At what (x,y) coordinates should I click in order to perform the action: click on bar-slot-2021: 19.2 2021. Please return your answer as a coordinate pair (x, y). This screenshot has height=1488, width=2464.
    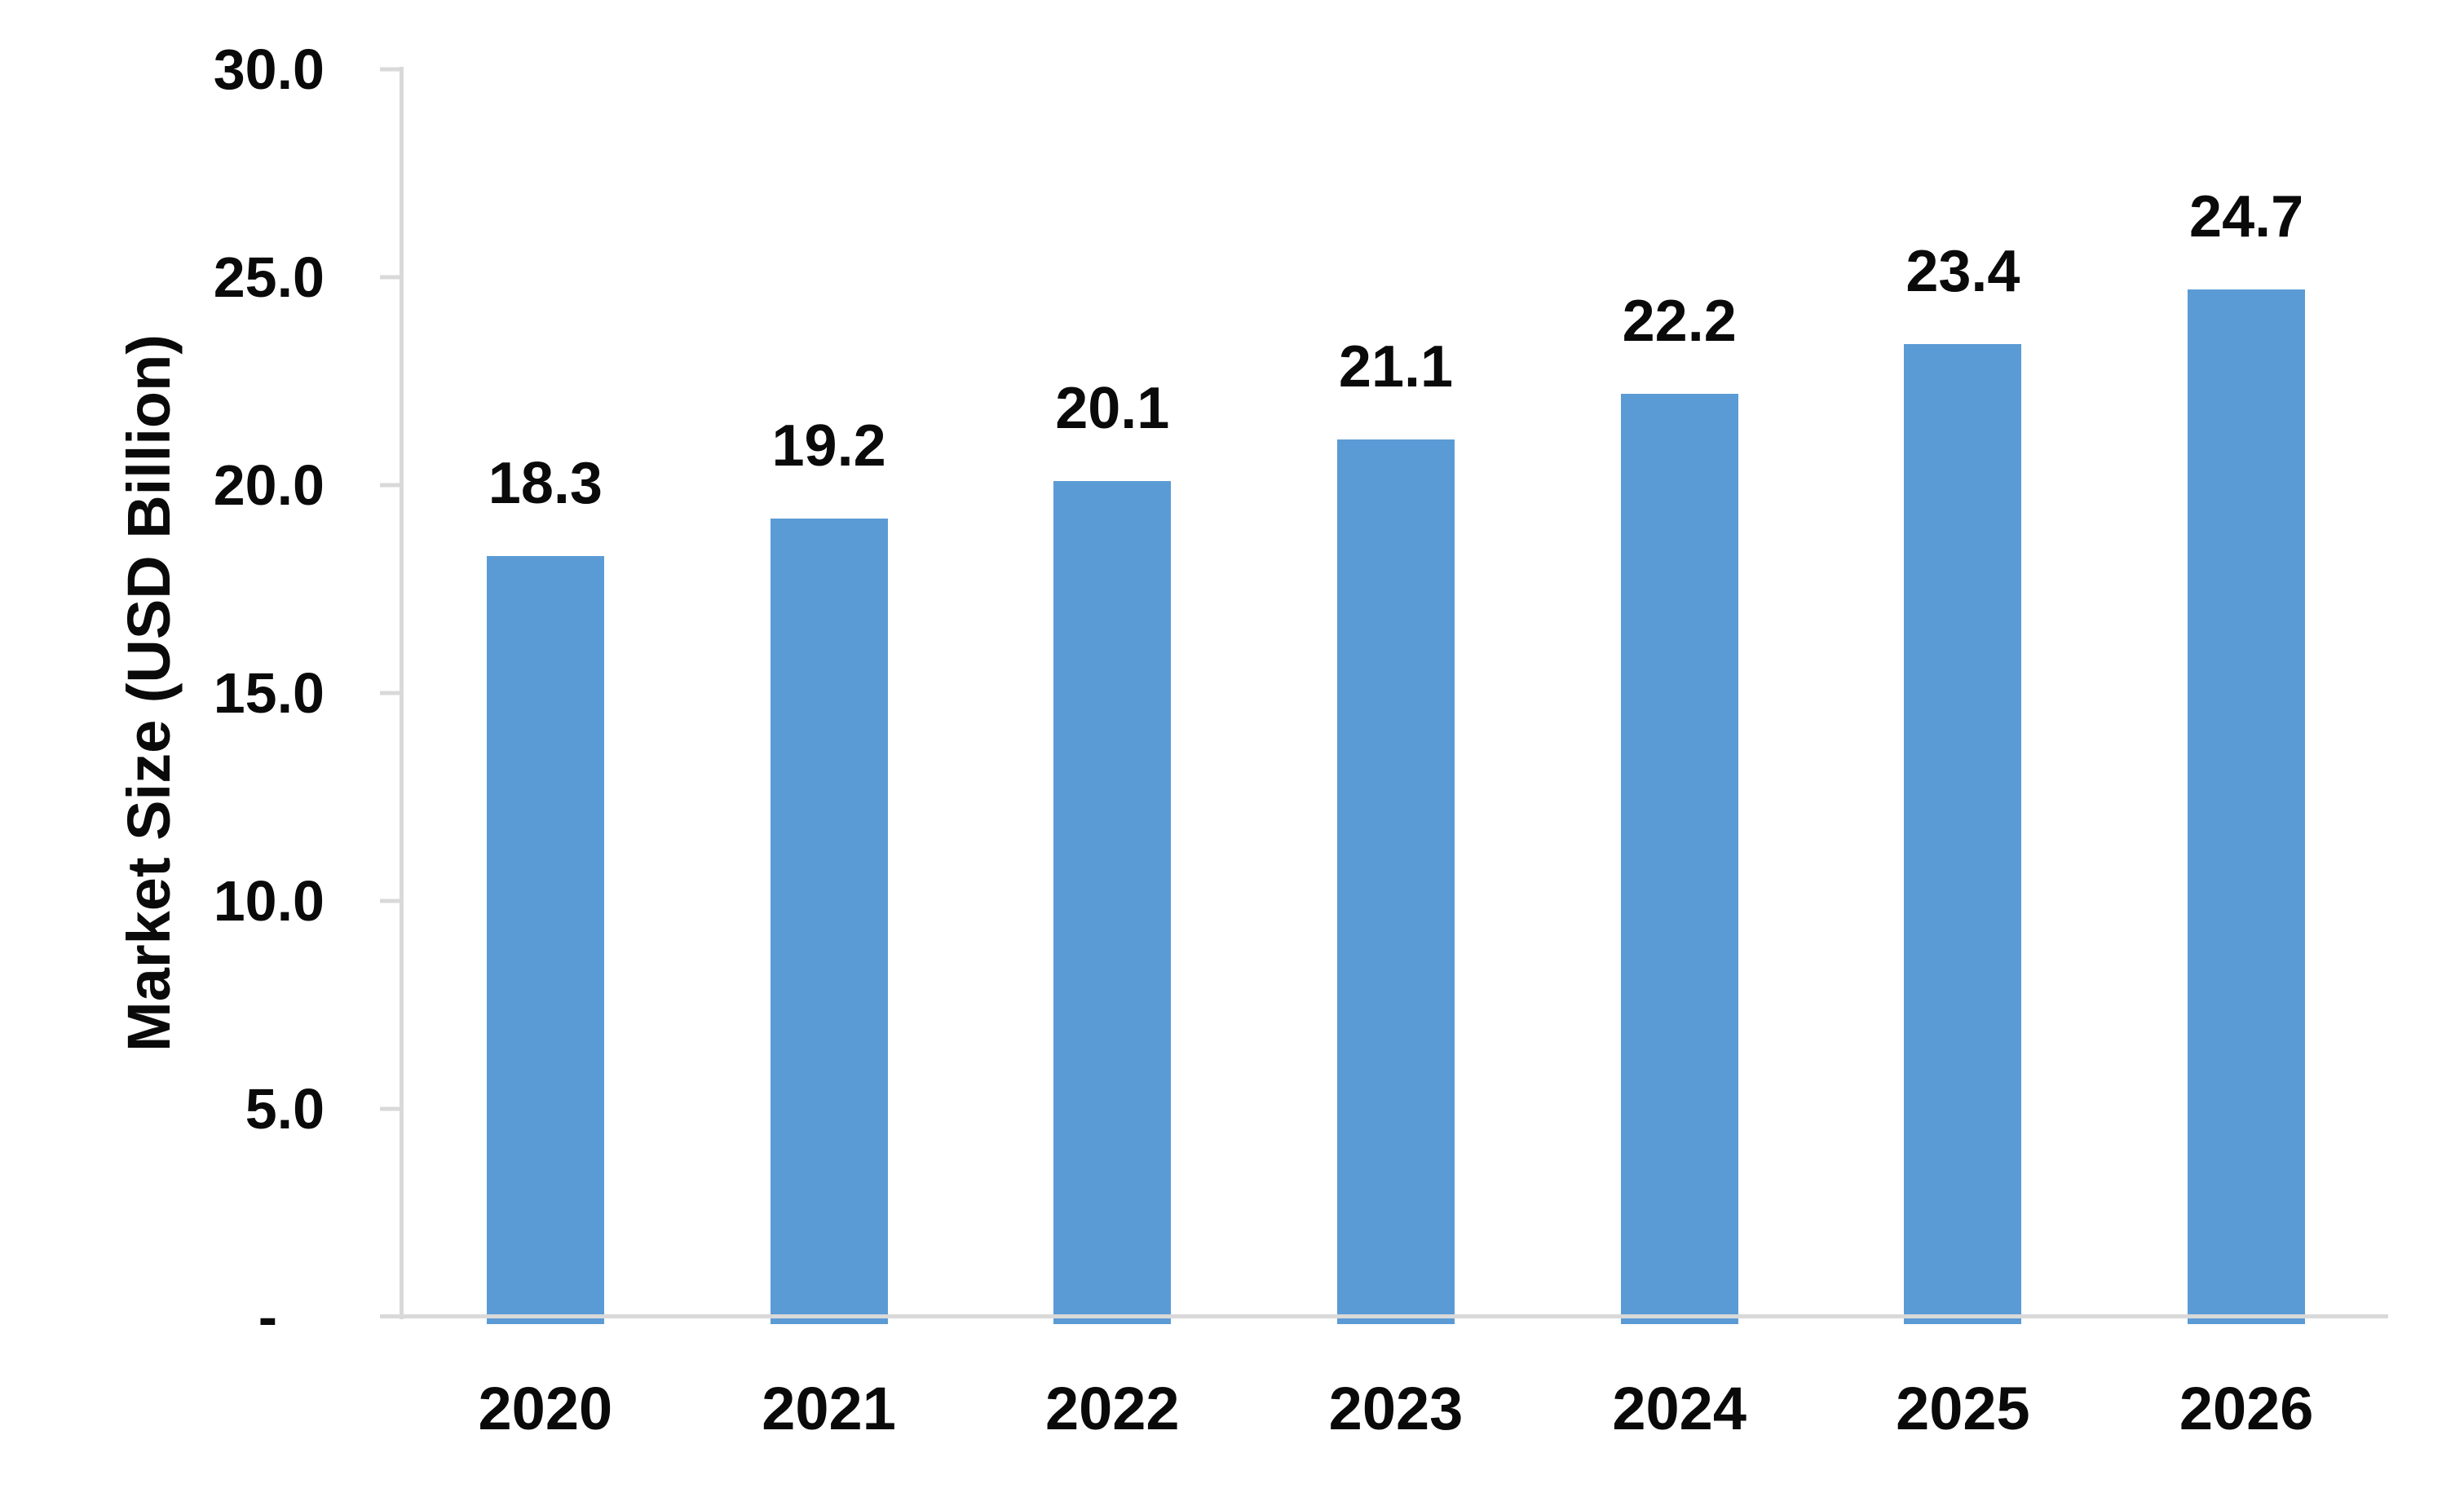
    Looking at the image, I should click on (829, 754).